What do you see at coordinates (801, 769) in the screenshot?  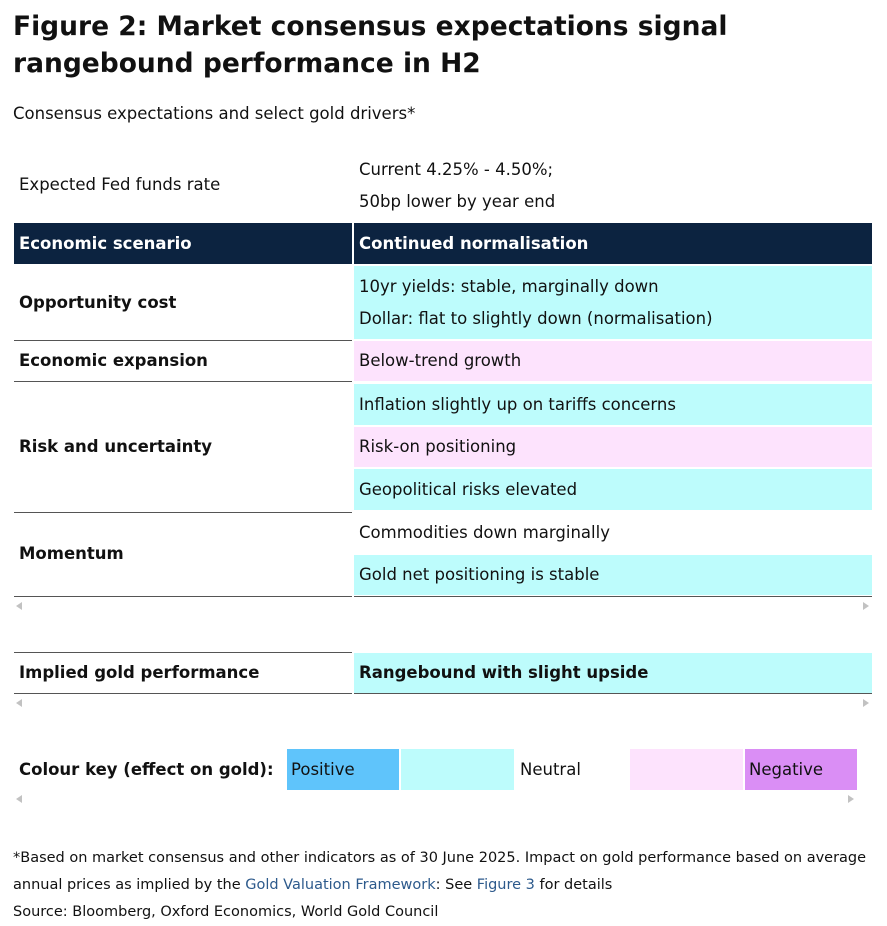 I see `colour-key-negative: Negative` at bounding box center [801, 769].